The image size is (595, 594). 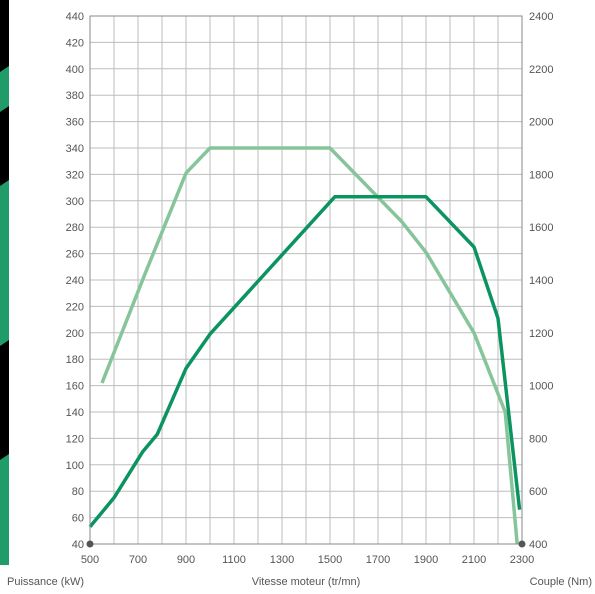 What do you see at coordinates (378, 560) in the screenshot?
I see `x-tick-label: 1700` at bounding box center [378, 560].